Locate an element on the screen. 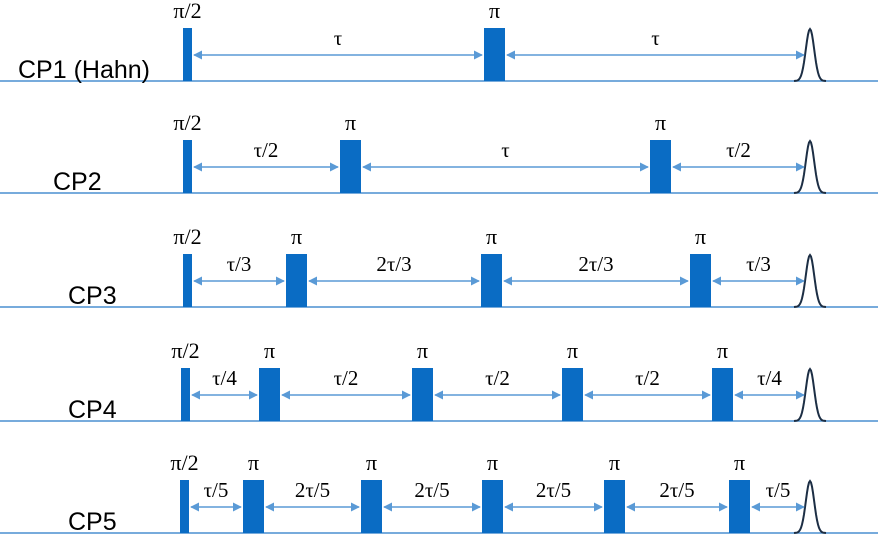  sequence-label: CP4 is located at coordinates (92, 410).